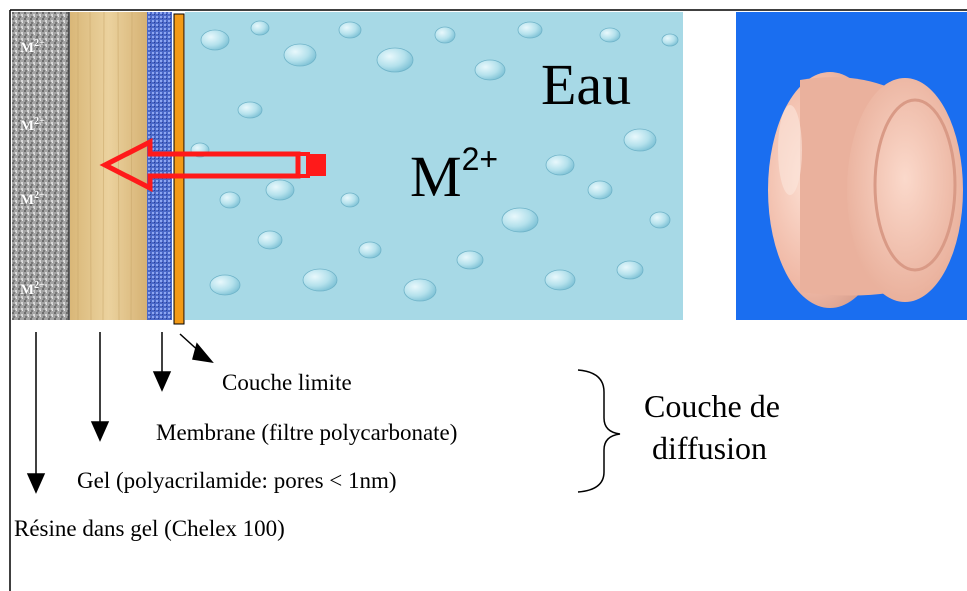  Describe the element at coordinates (32, 289) in the screenshot. I see `resin-ion-4: M2+` at that location.